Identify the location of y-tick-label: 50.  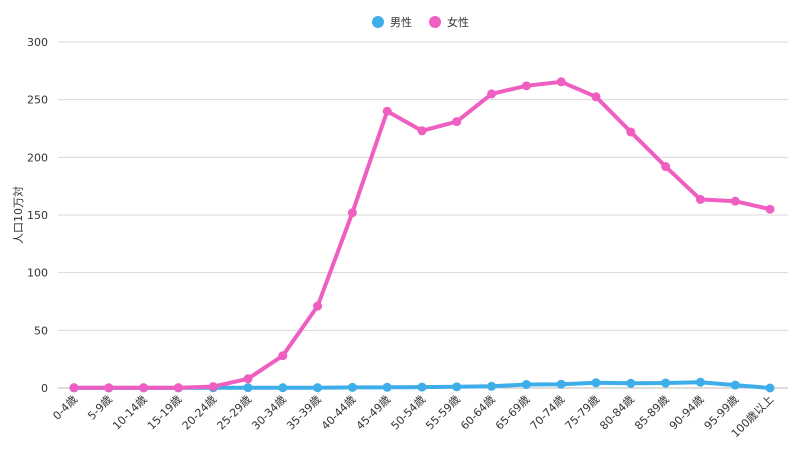
(41, 330).